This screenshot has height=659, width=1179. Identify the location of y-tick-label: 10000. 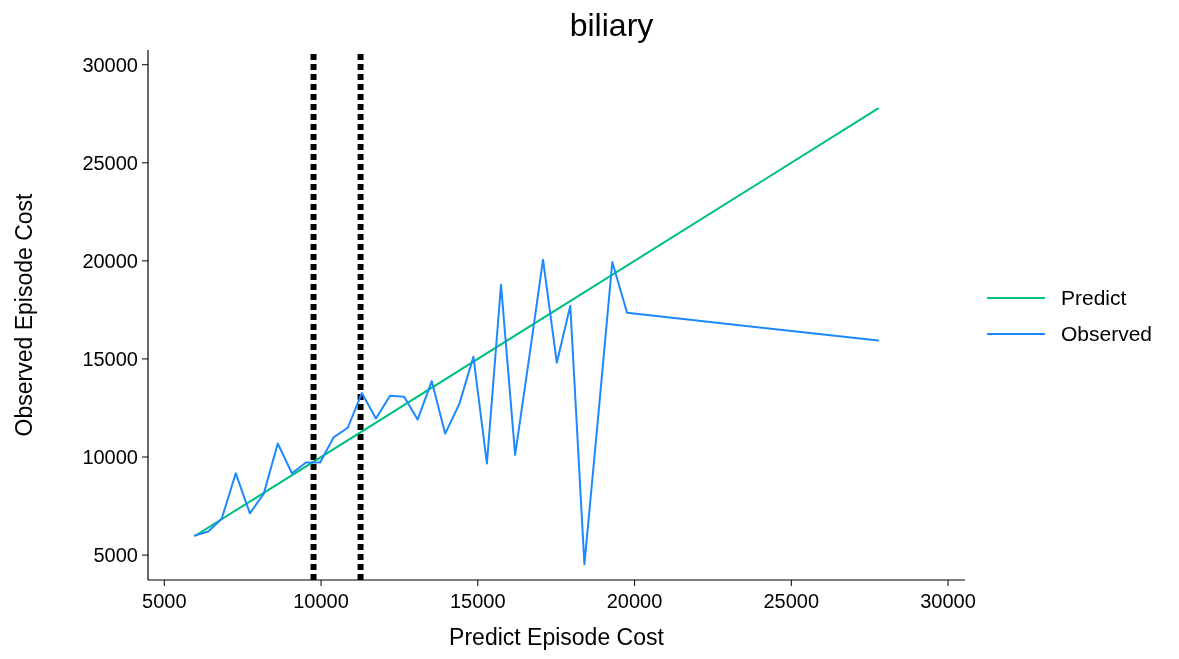
(110, 457).